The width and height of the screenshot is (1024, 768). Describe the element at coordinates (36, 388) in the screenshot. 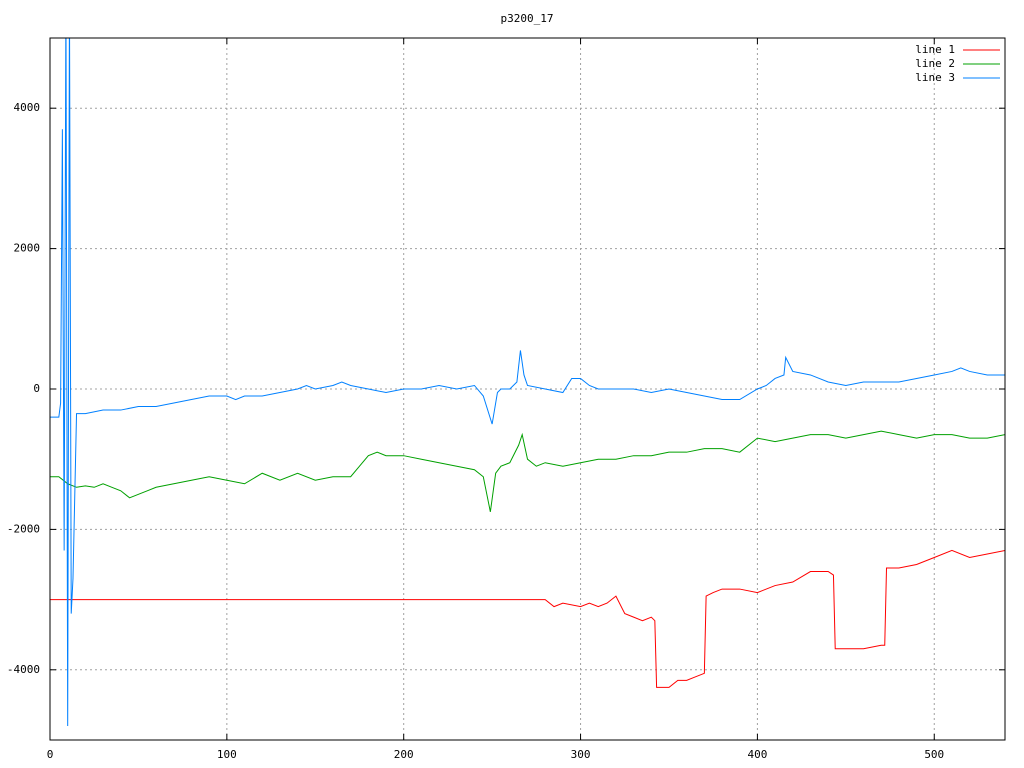

I see `y-tick-label: 0` at that location.